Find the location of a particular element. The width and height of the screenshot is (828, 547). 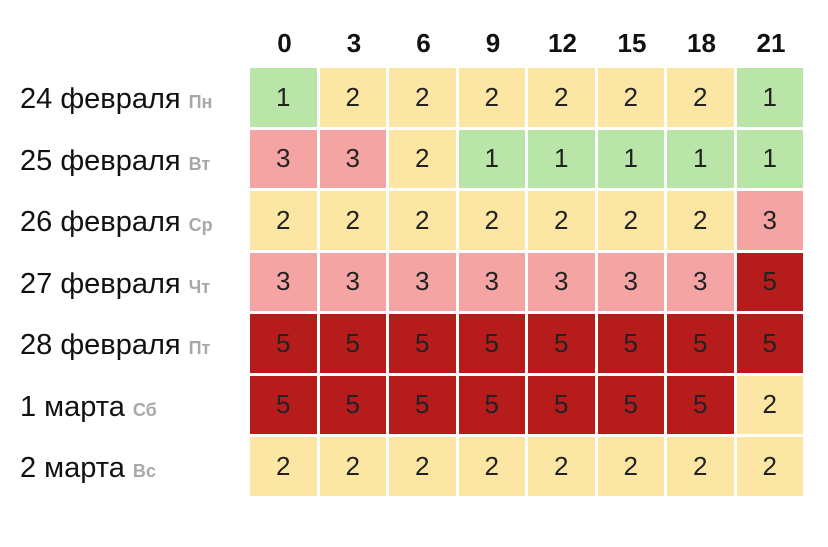

row-weekday: Вс is located at coordinates (144, 471).